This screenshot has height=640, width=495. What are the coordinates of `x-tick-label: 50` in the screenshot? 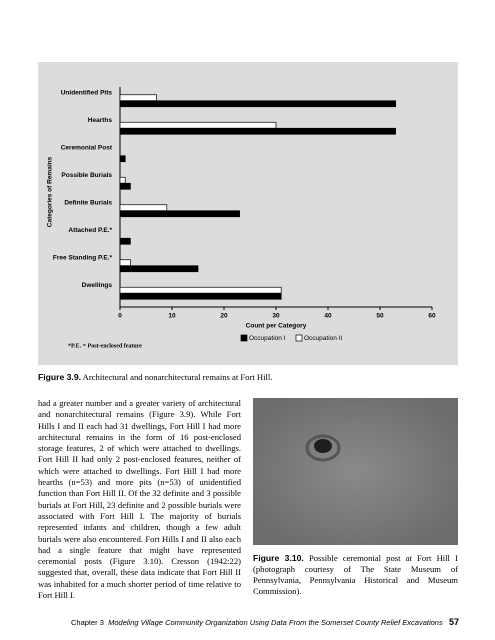 It's located at (380, 316).